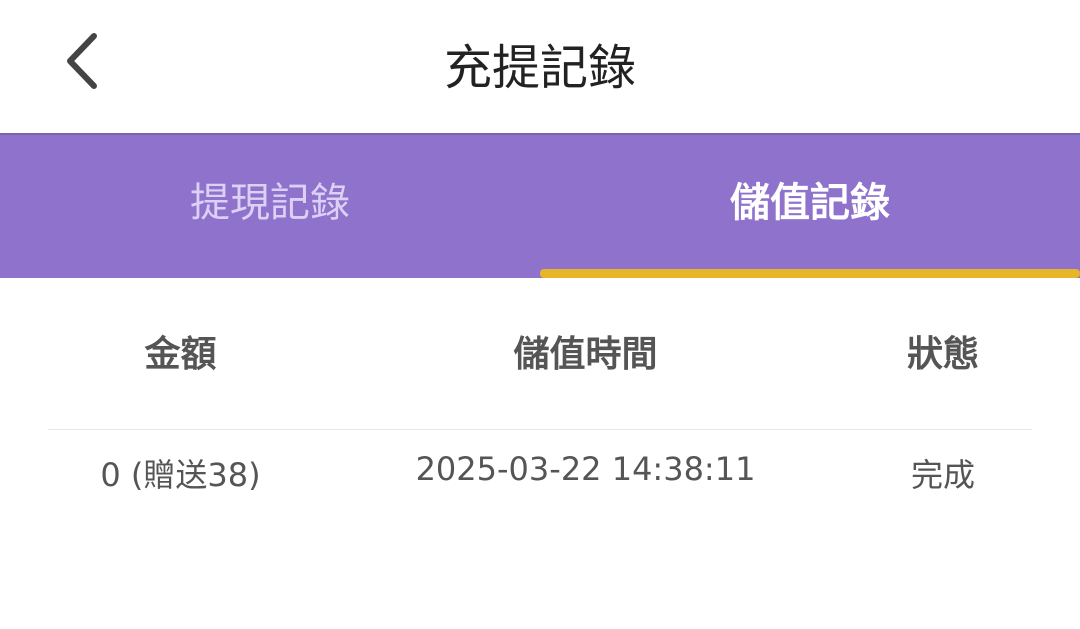  I want to click on chevron-left-icon, so click(82, 61).